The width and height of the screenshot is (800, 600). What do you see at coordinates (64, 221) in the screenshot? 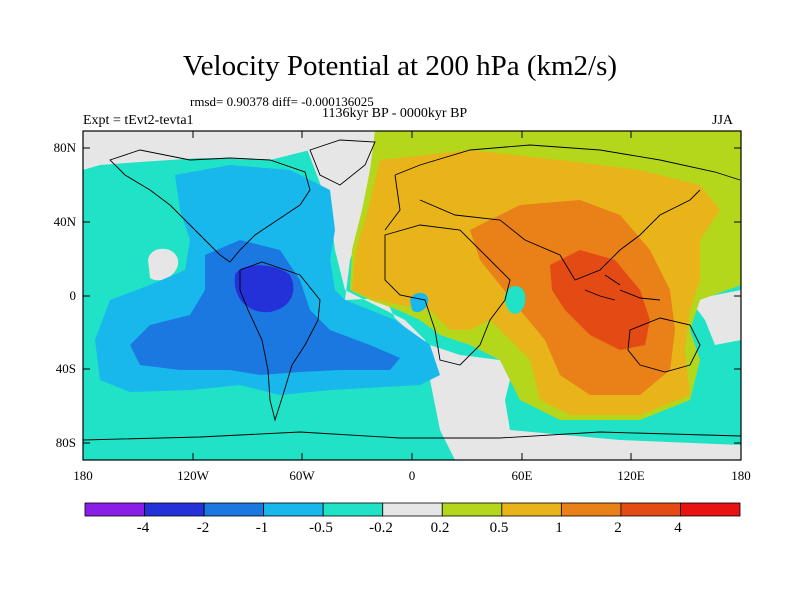
I see `lat-label-40n: 40N` at bounding box center [64, 221].